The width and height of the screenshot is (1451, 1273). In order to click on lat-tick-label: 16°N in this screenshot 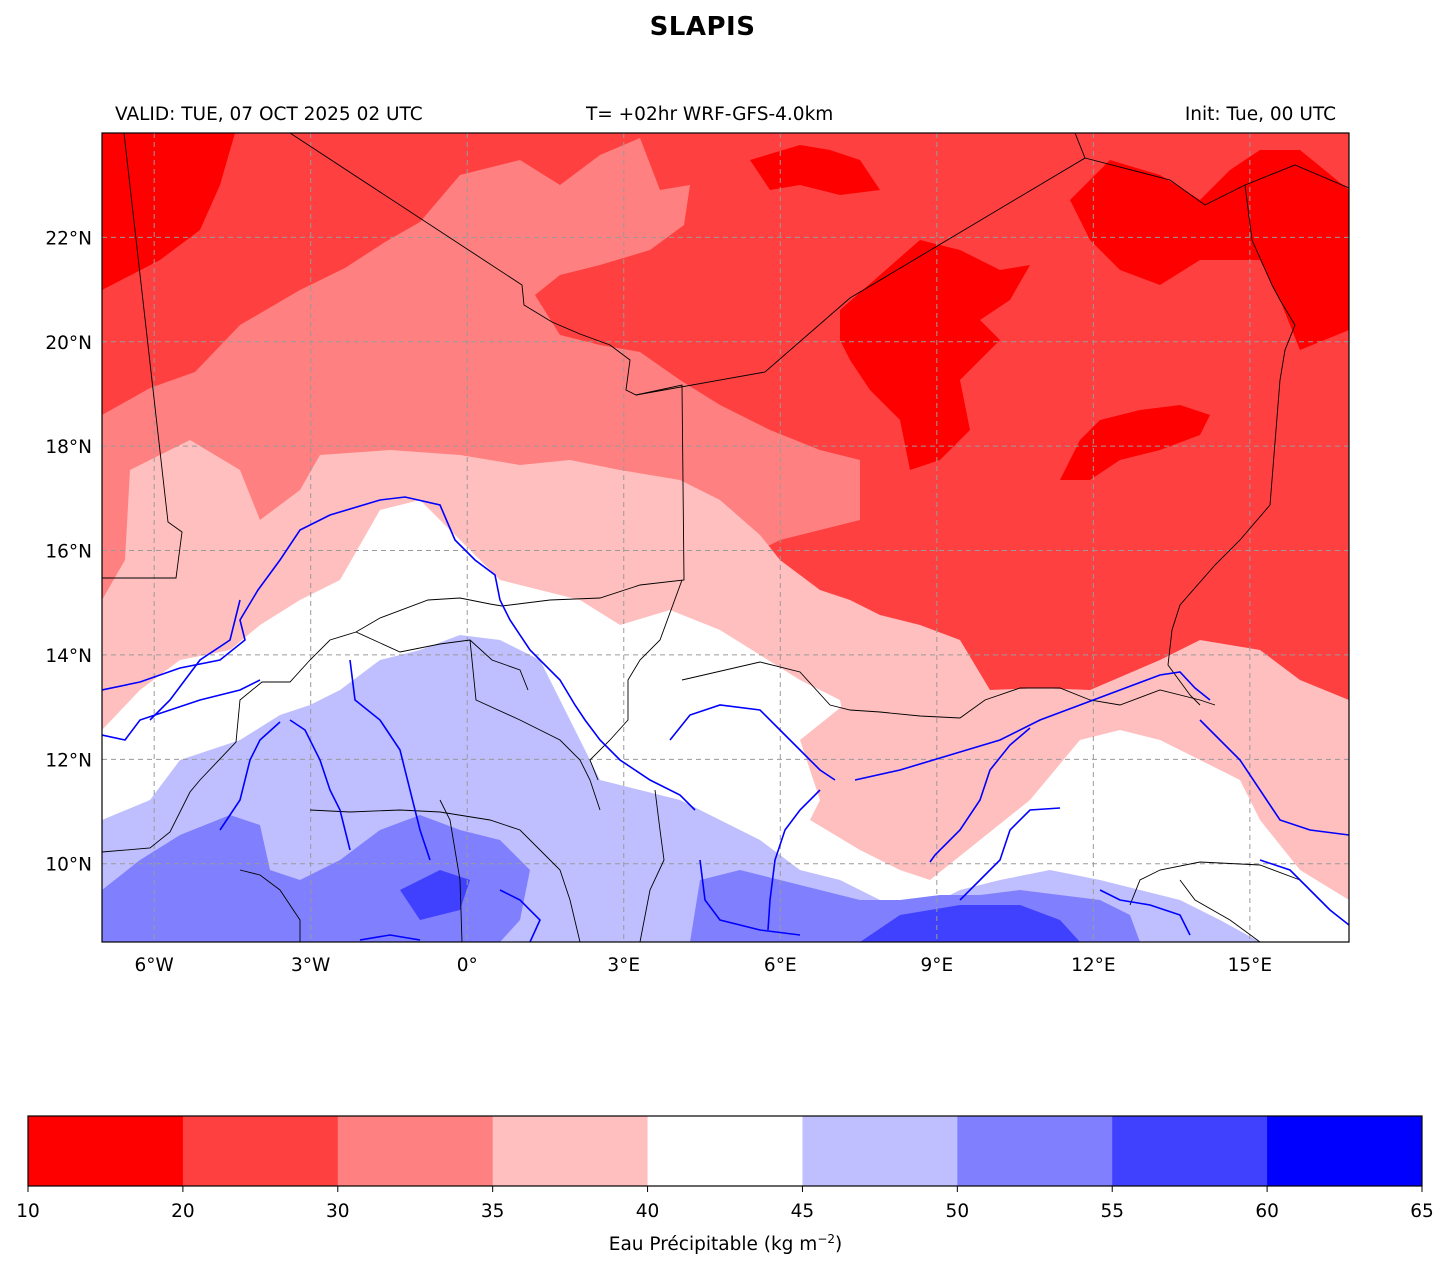, I will do `click(68, 552)`.